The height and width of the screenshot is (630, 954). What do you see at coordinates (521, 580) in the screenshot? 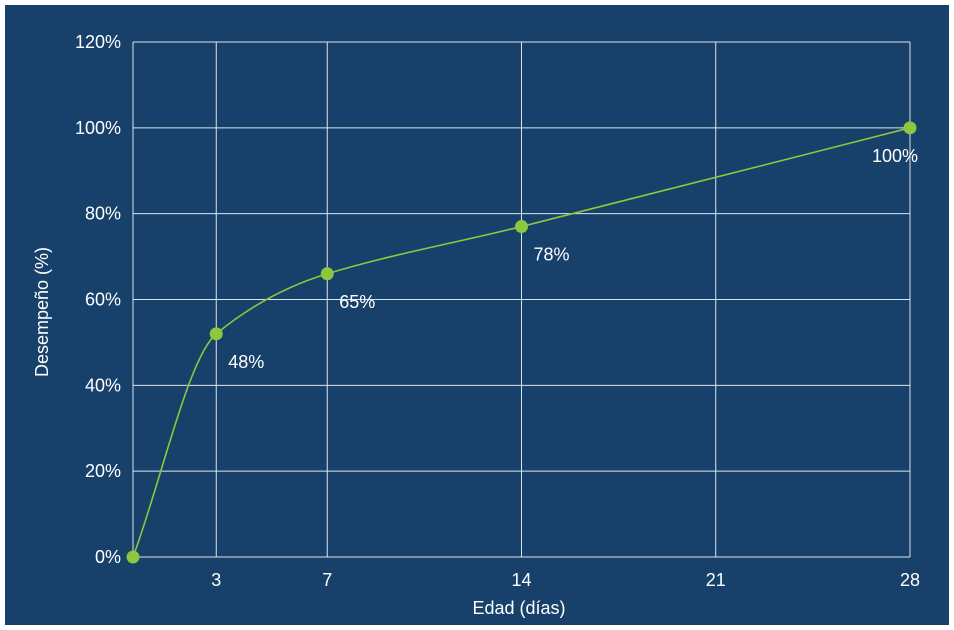
I see `x-tick-label: 14` at bounding box center [521, 580].